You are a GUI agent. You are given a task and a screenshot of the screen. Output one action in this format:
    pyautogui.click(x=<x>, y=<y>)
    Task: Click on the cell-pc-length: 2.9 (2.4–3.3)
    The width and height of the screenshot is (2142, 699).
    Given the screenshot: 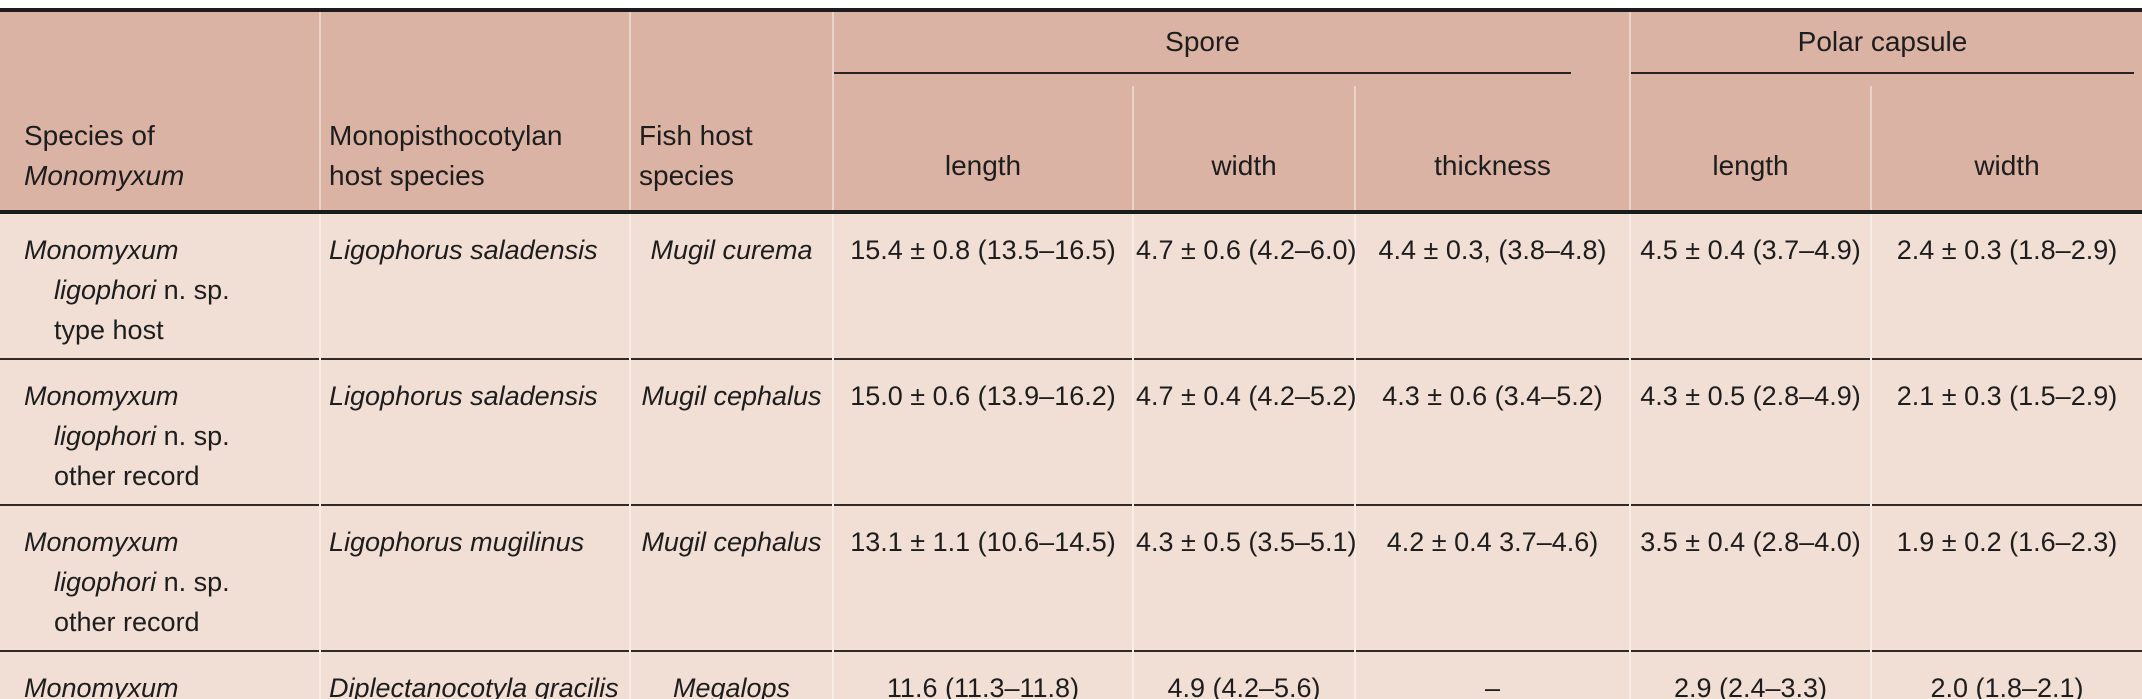 What is the action you would take?
    pyautogui.click(x=1750, y=675)
    